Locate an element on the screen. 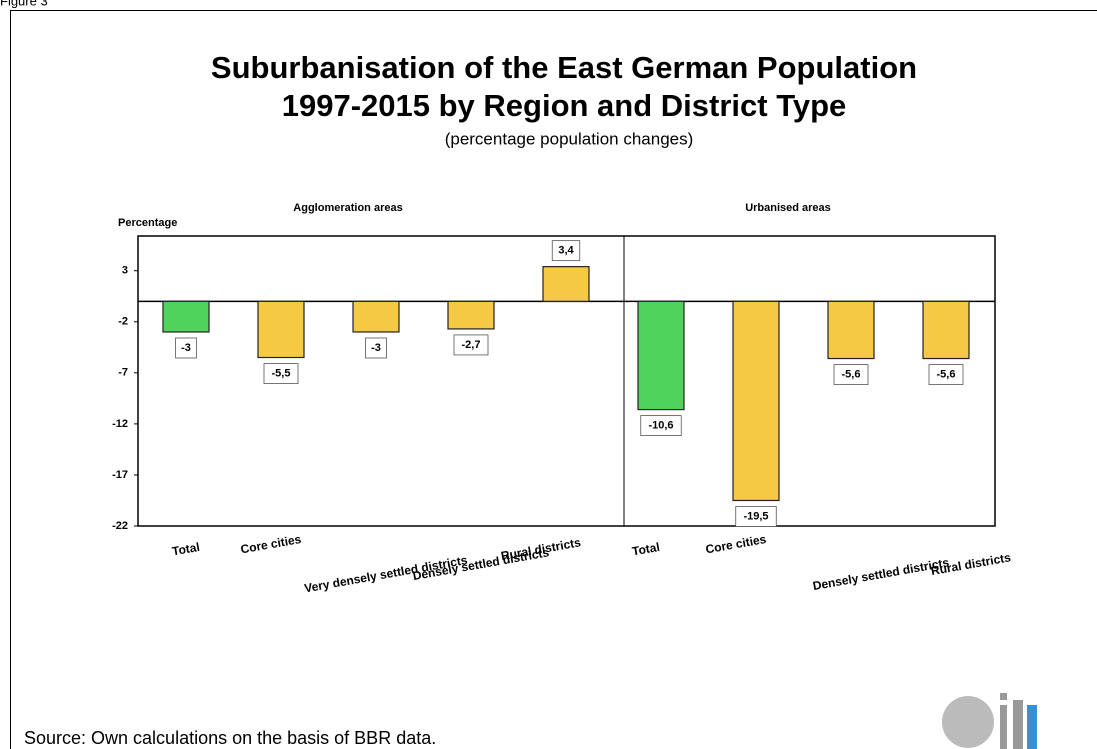 This screenshot has height=749, width=1097. value-label: -19,5 is located at coordinates (755, 516).